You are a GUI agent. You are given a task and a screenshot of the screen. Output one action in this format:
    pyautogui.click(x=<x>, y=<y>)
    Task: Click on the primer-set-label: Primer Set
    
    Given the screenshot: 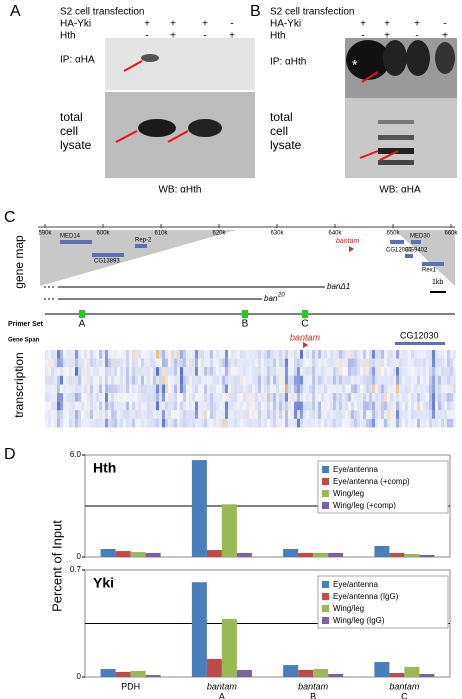 What is the action you would take?
    pyautogui.click(x=26, y=324)
    